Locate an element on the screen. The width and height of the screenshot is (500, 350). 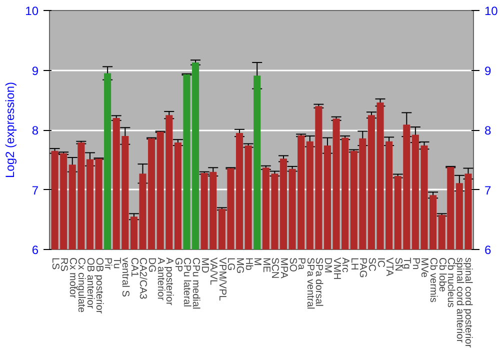
x-tick-label: LS is located at coordinates (54, 264).